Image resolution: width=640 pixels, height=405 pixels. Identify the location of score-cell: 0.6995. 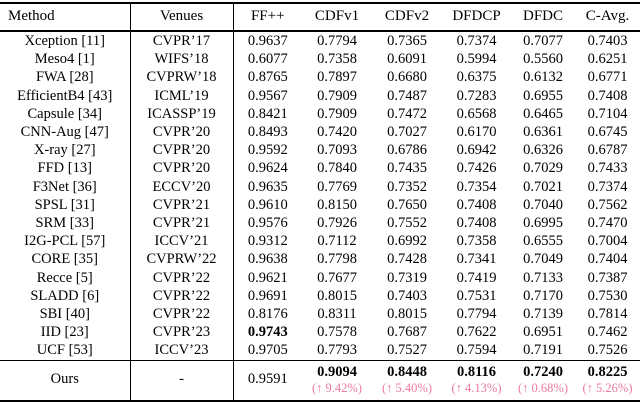
(543, 223).